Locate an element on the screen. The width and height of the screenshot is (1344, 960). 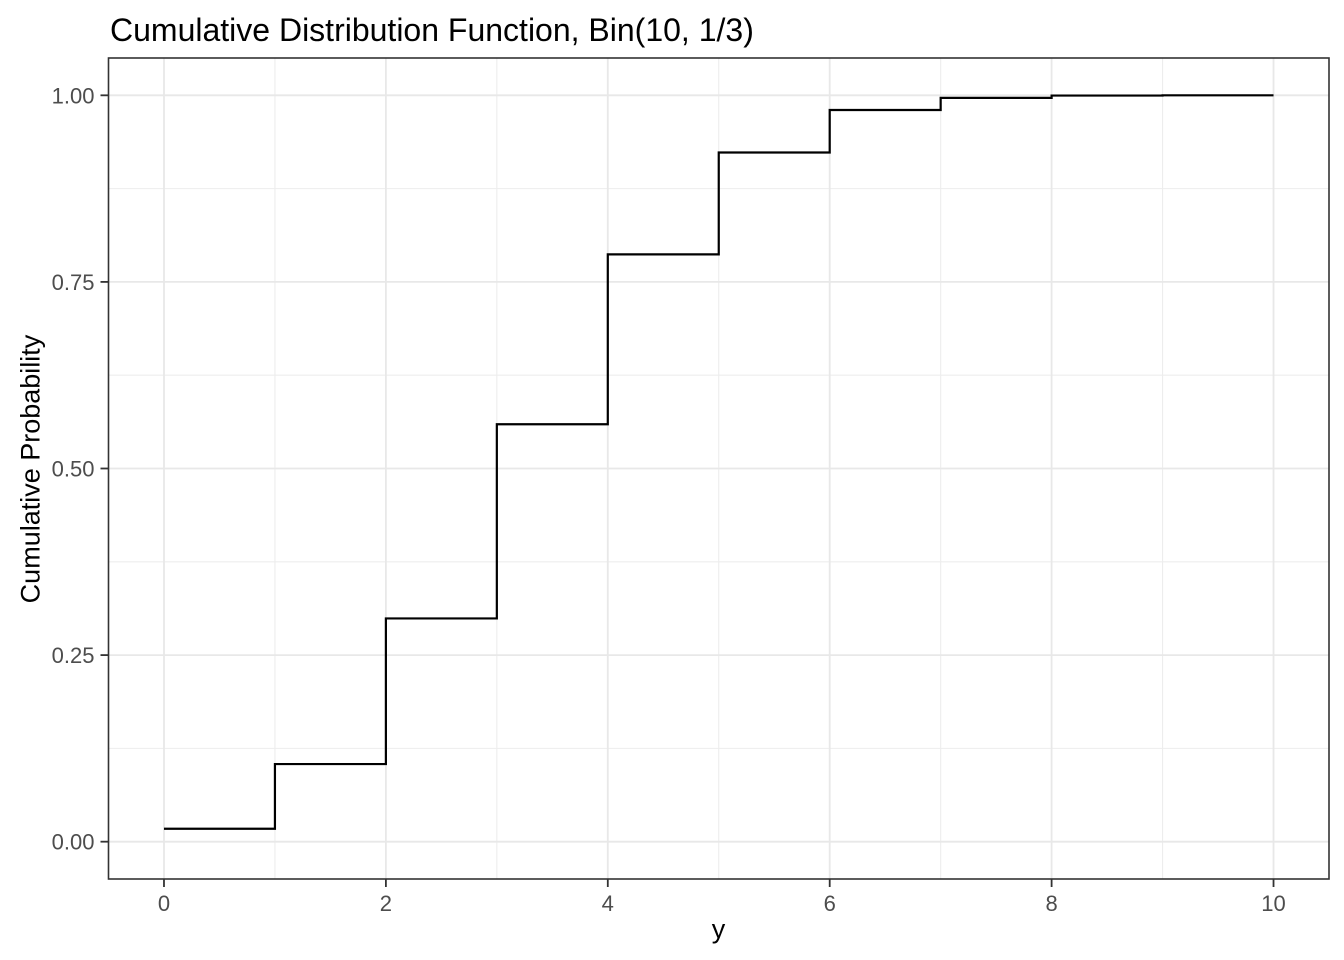
y-tick-label: 0.50 is located at coordinates (73, 469).